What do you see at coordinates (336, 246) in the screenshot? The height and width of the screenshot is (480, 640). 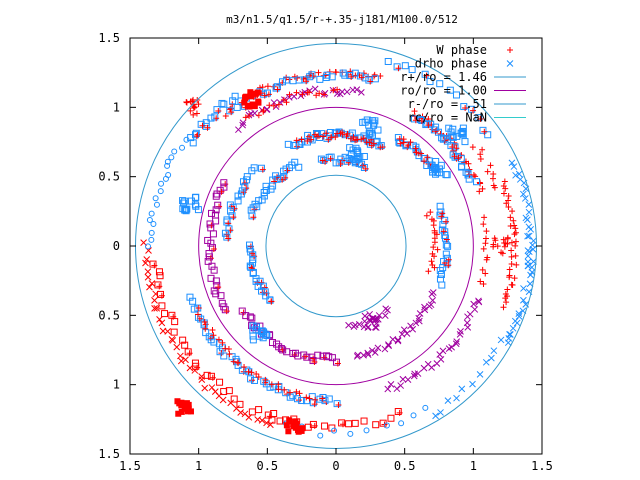 I see `radius-circle` at bounding box center [336, 246].